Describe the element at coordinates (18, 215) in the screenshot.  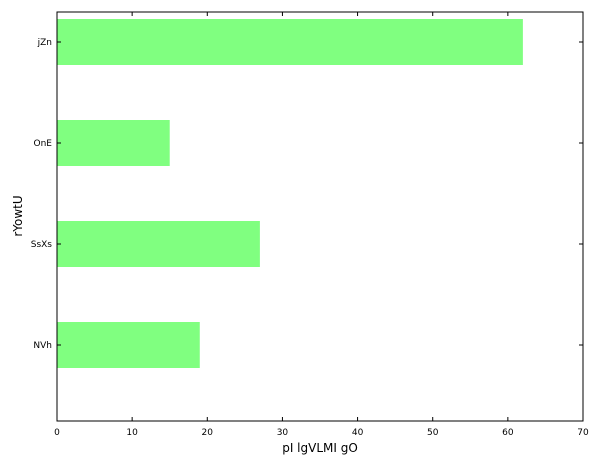
I see `y-axis-label: rYowtU` at that location.